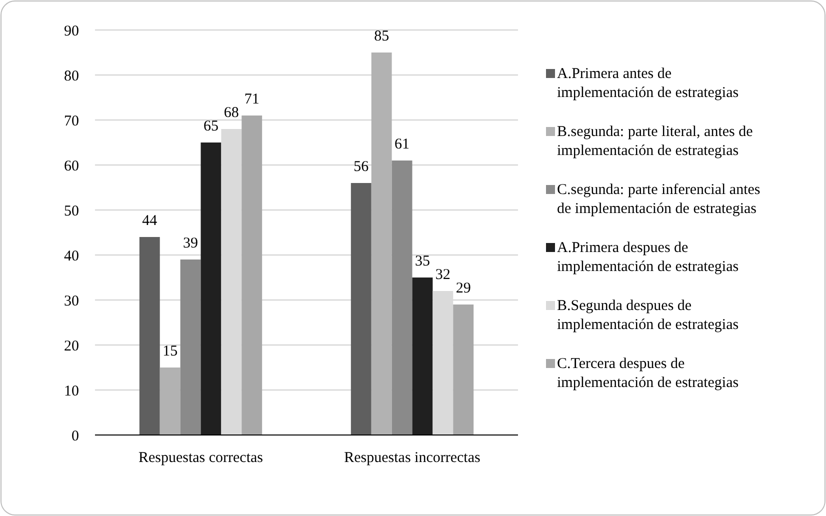 Image resolution: width=826 pixels, height=516 pixels. I want to click on legend-label: B.segunda: parte literal, antes de implementación de estrategias, so click(655, 141).